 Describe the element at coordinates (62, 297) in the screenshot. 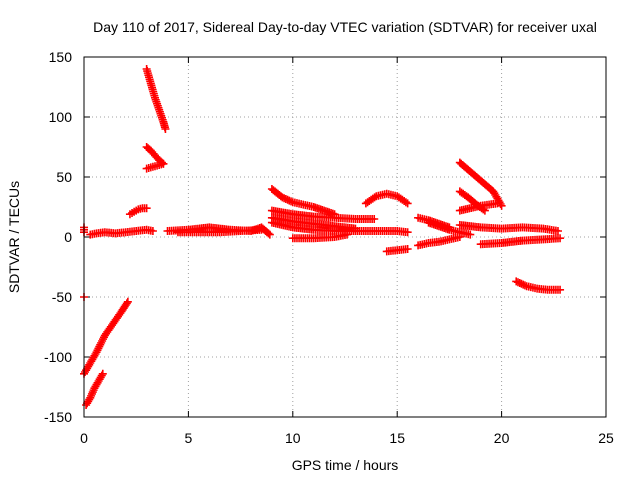

I see `y-tick-label: -50` at that location.